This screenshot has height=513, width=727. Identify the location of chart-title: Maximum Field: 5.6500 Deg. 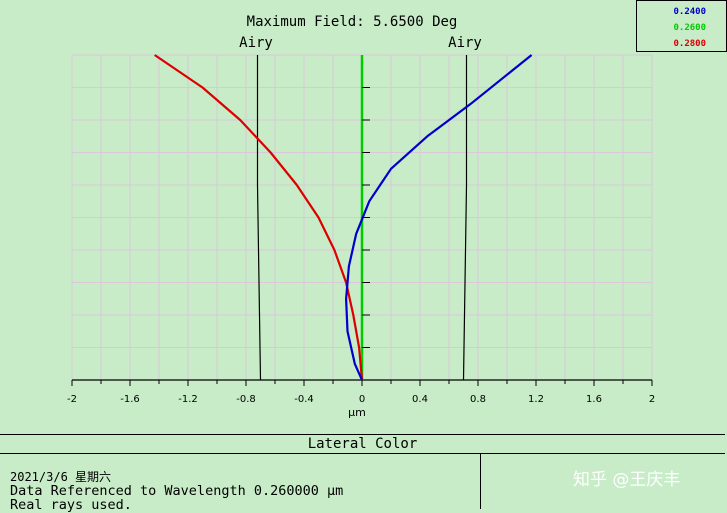
(352, 22).